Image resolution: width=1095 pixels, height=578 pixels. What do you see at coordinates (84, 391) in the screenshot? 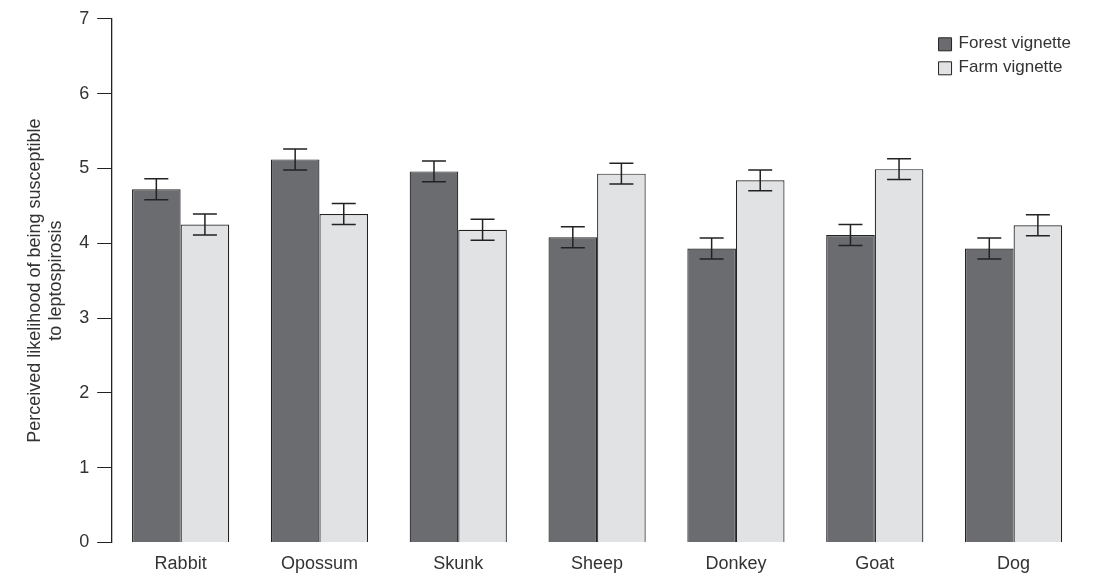
I see `y-tick-label: 2` at bounding box center [84, 391].